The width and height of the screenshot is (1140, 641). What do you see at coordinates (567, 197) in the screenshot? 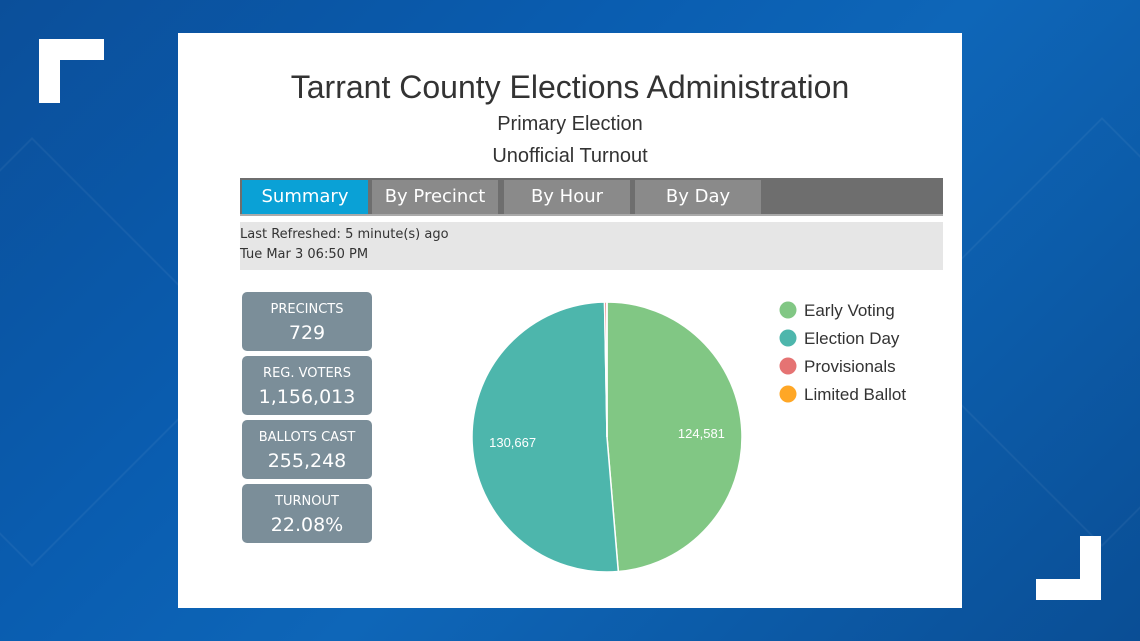
I see `tab-by-hour: By Hour` at bounding box center [567, 197].